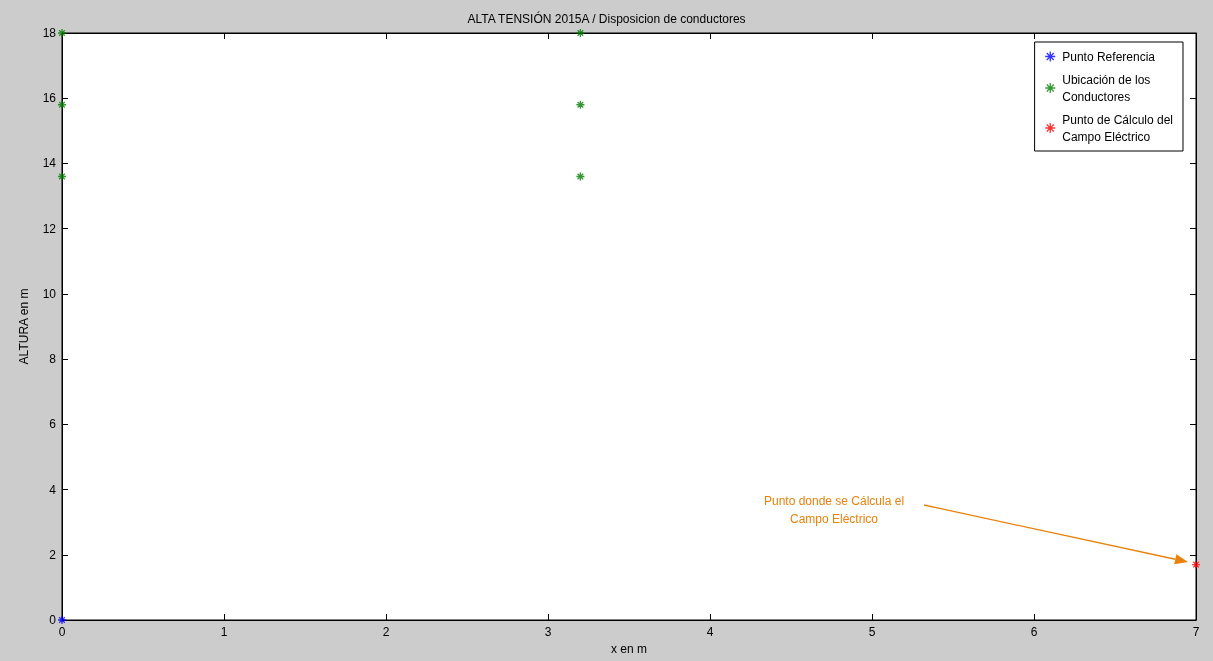  What do you see at coordinates (24, 326) in the screenshot?
I see `y-axis-title: ALTURA en m` at bounding box center [24, 326].